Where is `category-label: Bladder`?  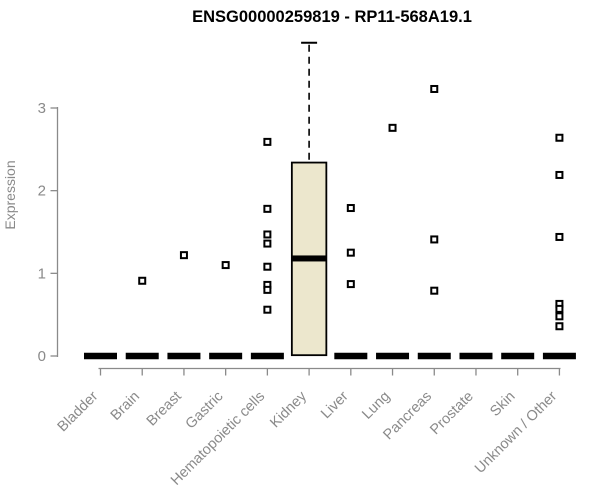 category-label: Bladder is located at coordinates (78, 411).